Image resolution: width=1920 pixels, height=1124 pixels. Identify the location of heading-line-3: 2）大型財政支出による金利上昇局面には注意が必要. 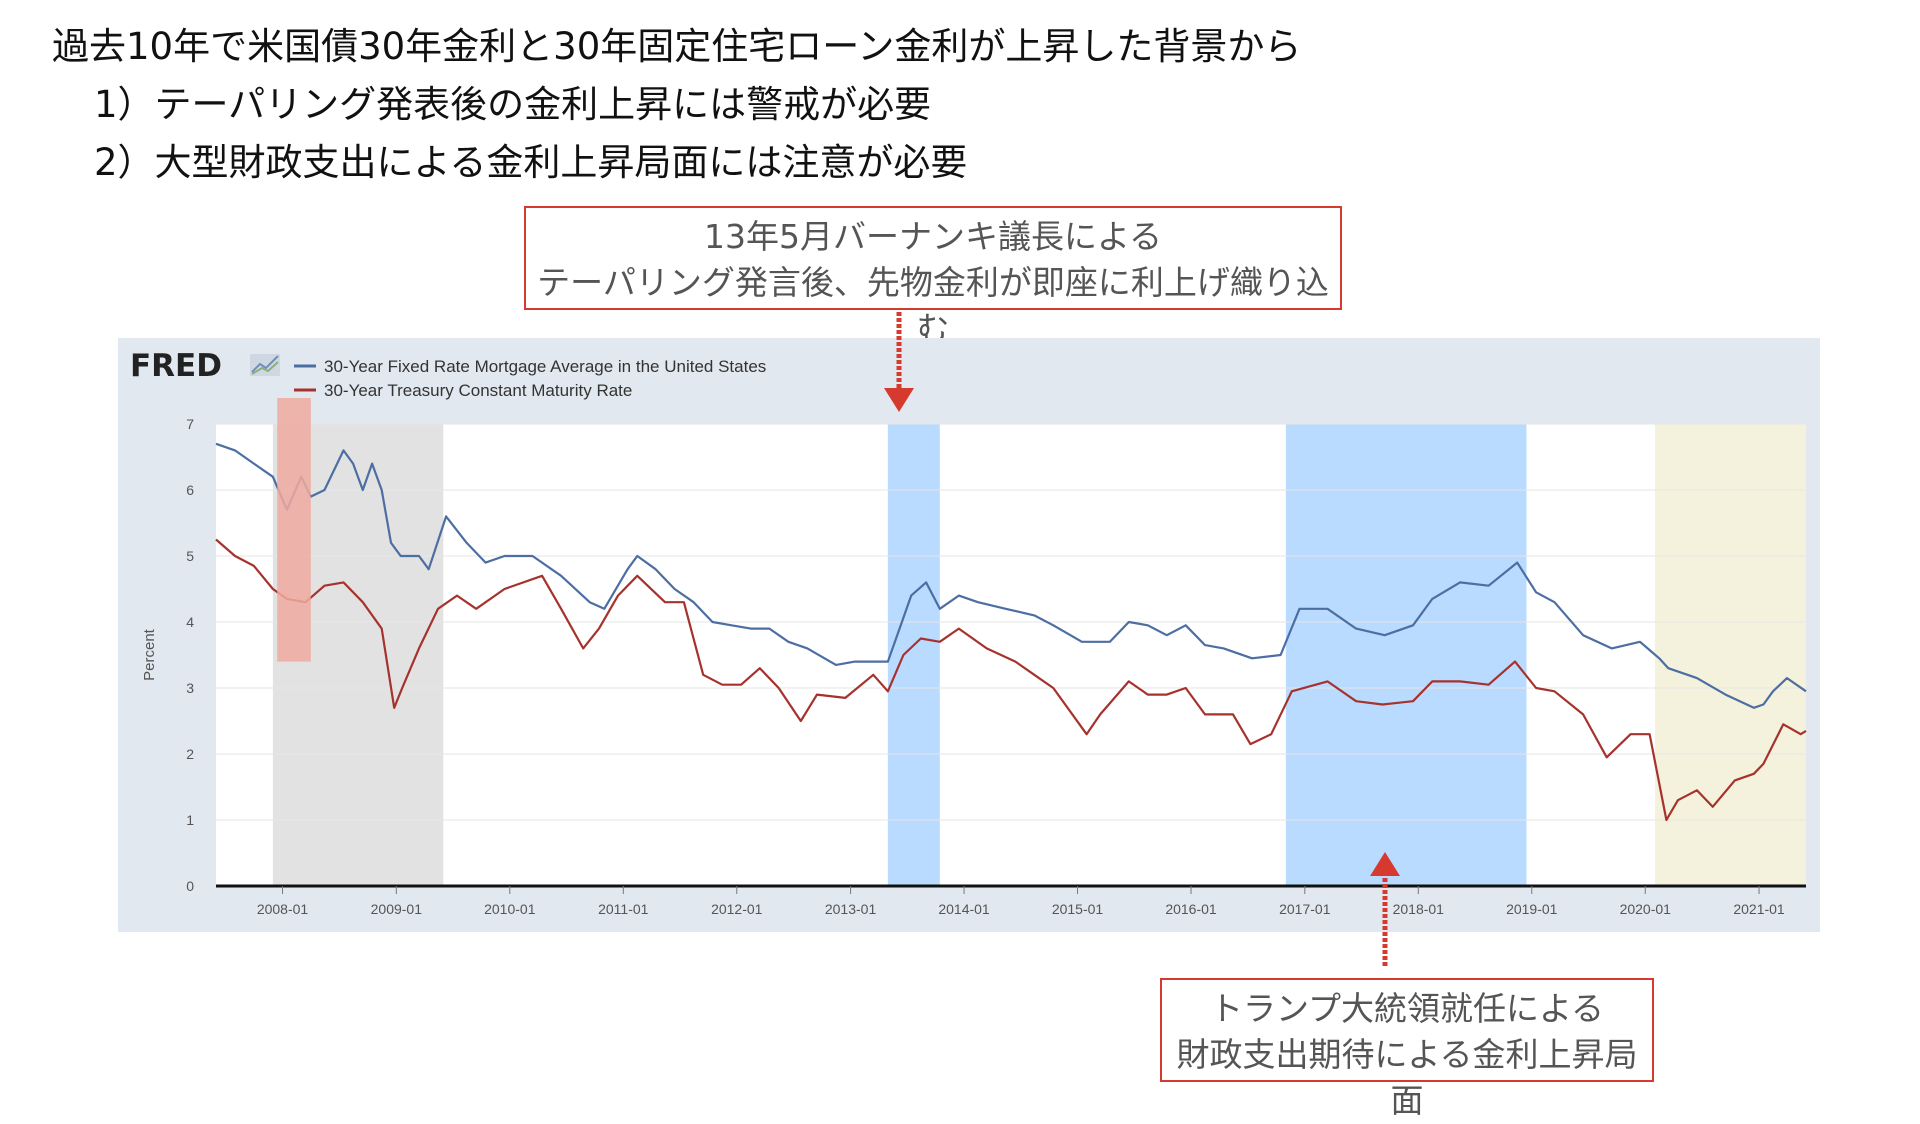
(531, 162).